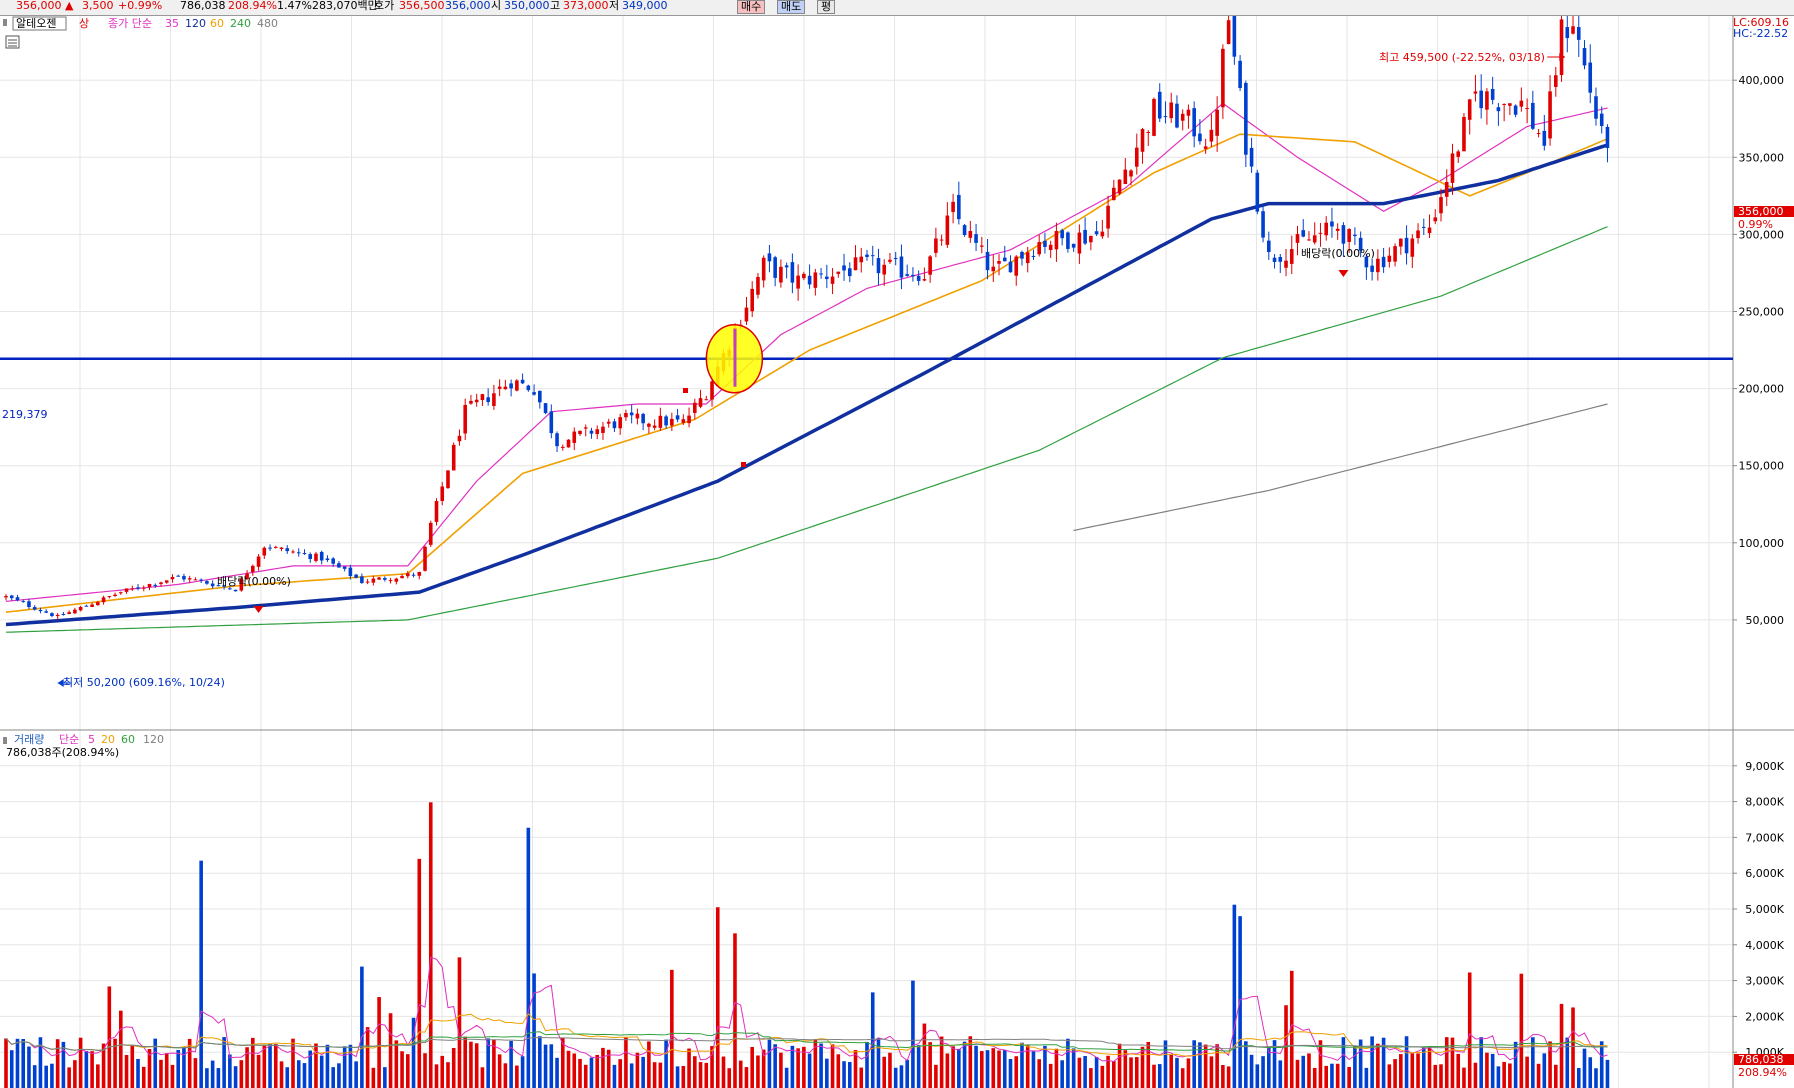  Describe the element at coordinates (203, 6) in the screenshot. I see `volume-value: 786,038` at that location.